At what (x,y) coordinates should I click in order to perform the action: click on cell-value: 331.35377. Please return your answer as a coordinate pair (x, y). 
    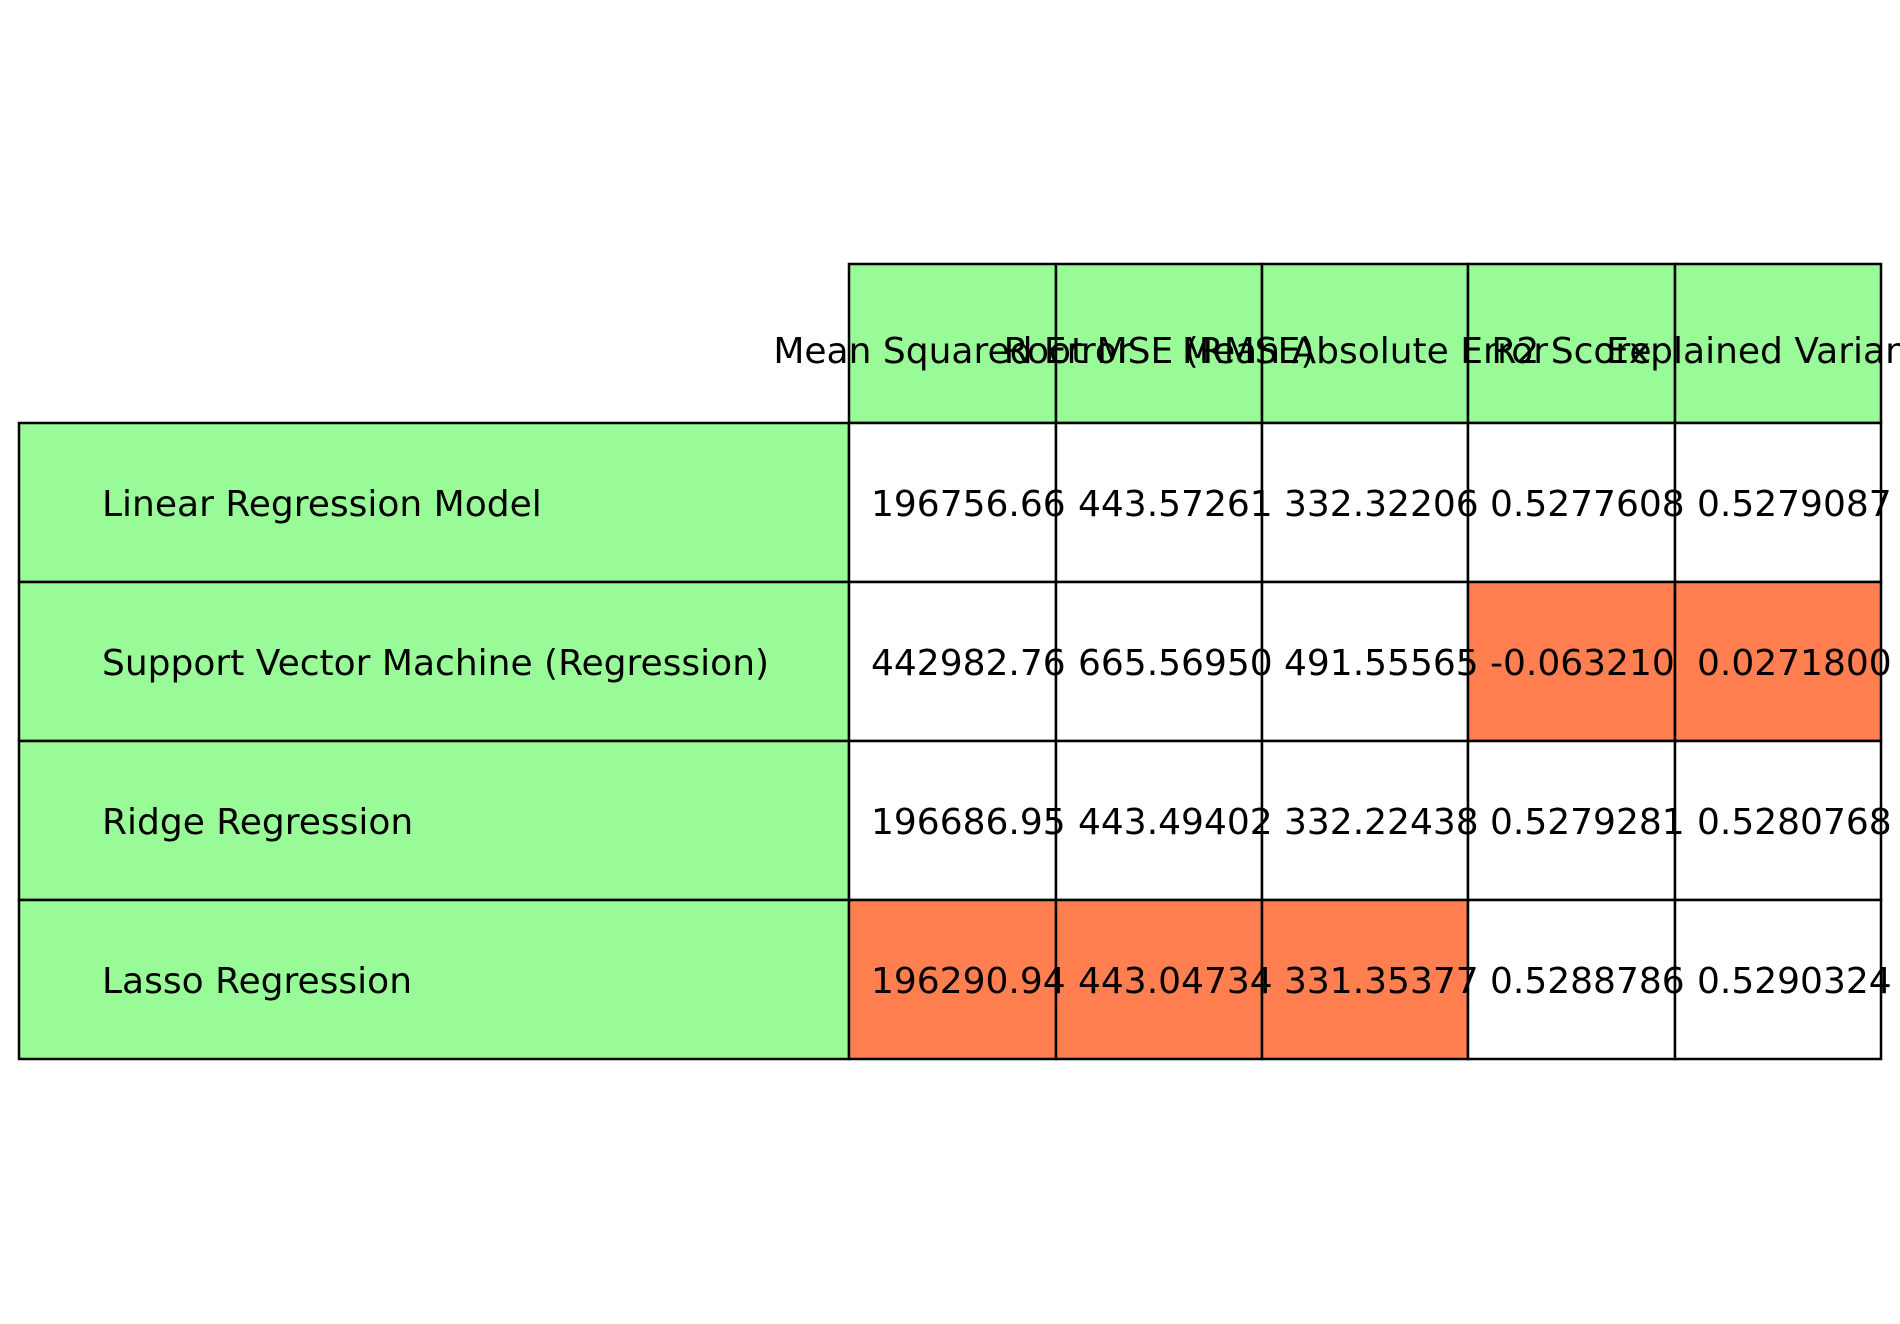
    Looking at the image, I should click on (1381, 981).